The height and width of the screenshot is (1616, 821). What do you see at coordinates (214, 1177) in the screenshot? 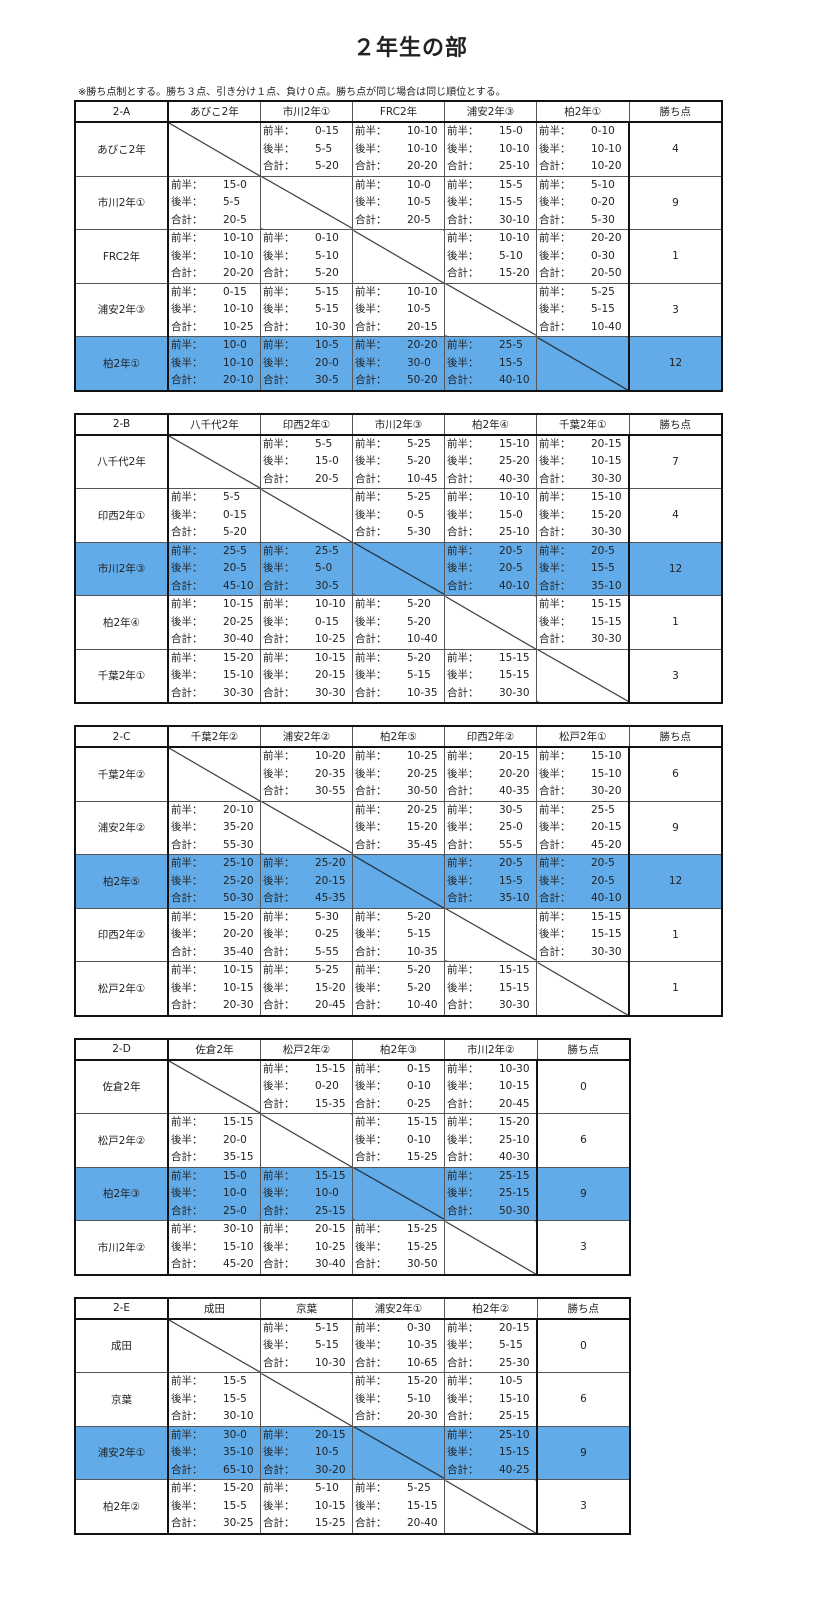
I see `score-line-first: 前半： 15-0` at bounding box center [214, 1177].